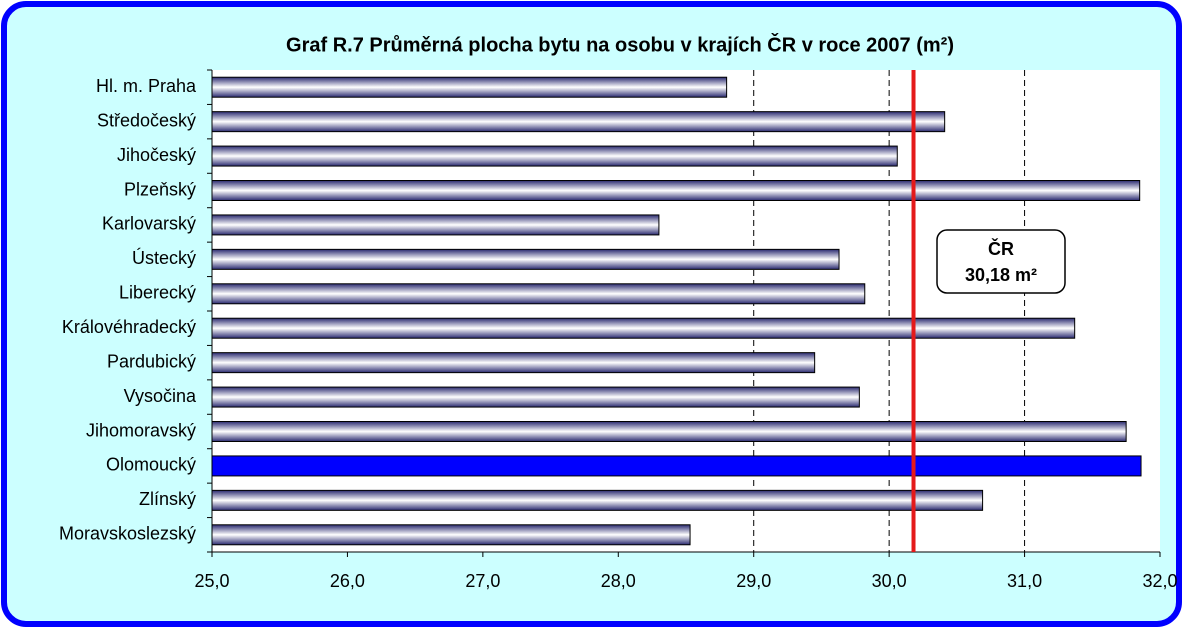  I want to click on y-tick-label: Olomoucký, so click(151, 465).